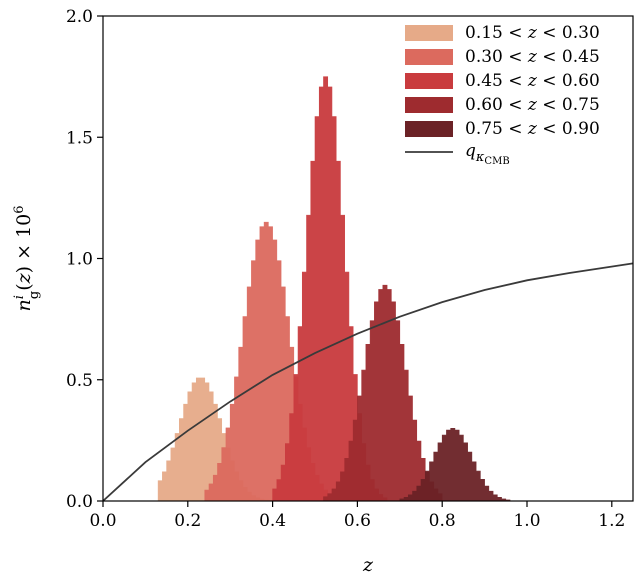  What do you see at coordinates (457, 154) in the screenshot?
I see `legend-item: qκCMB` at bounding box center [457, 154].